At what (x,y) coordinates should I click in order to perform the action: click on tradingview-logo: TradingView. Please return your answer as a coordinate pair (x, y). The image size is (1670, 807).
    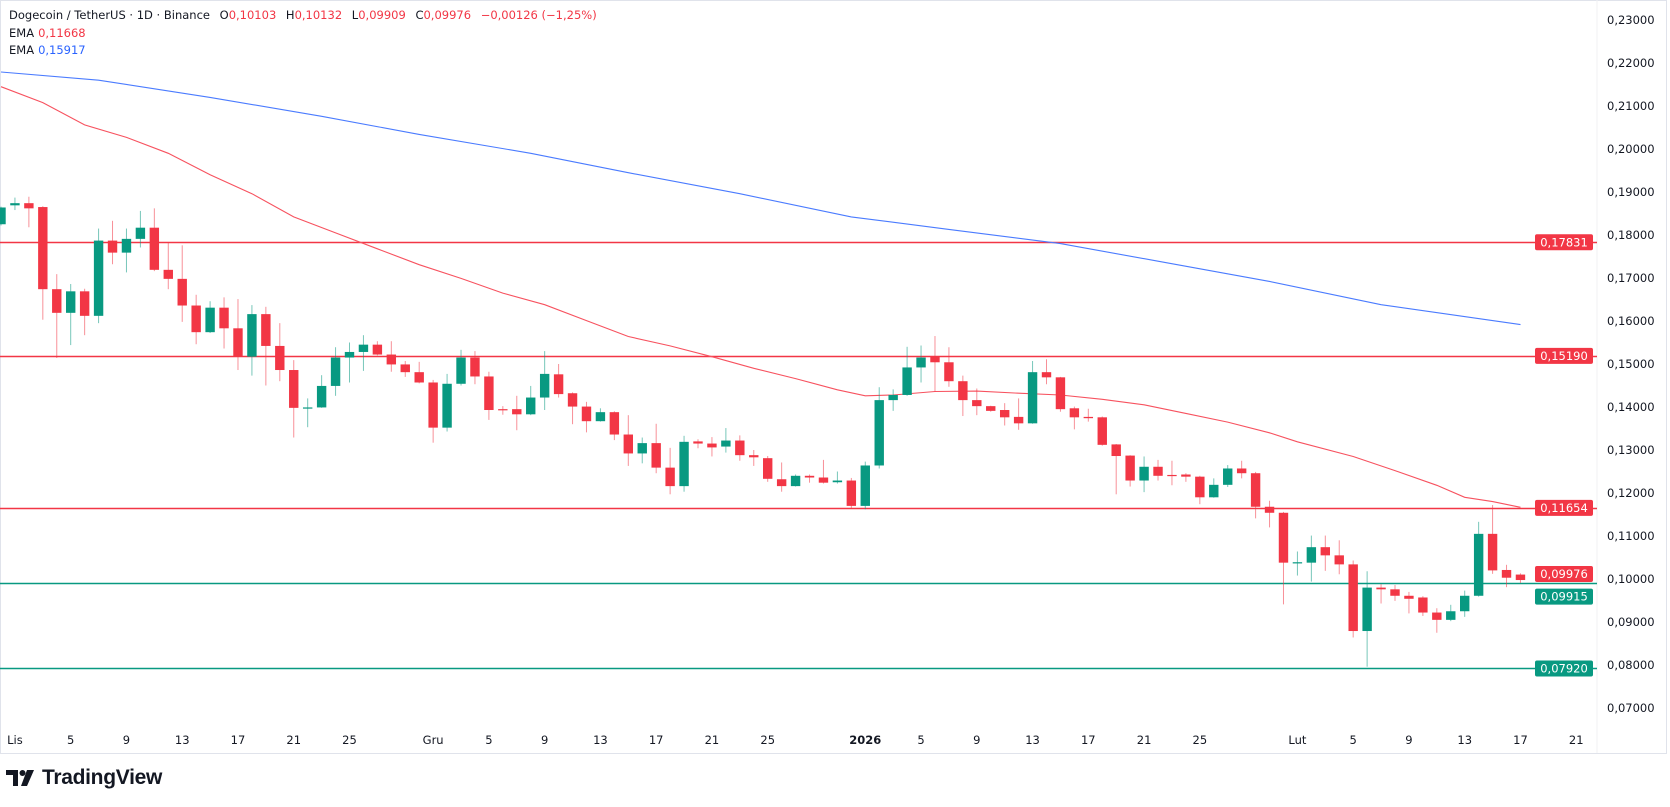
    Looking at the image, I should click on (84, 778).